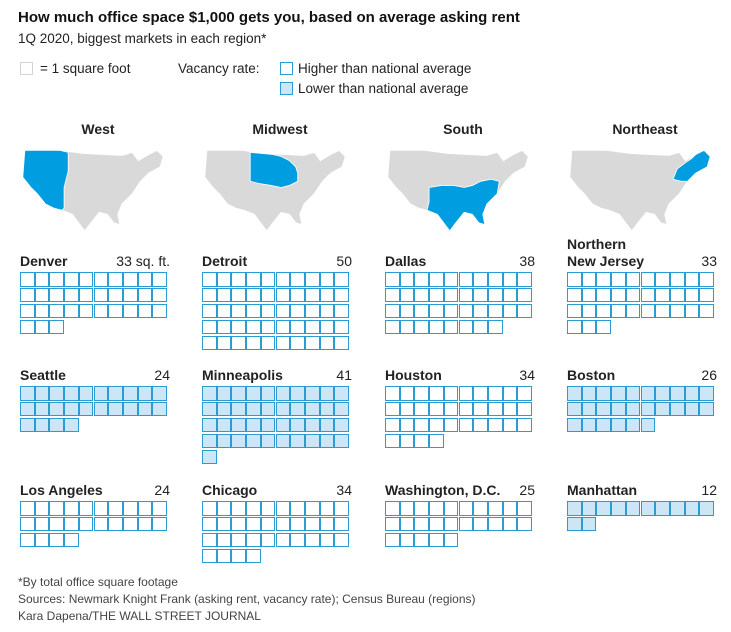 The height and width of the screenshot is (632, 731). Describe the element at coordinates (275, 190) in the screenshot. I see `us-map-midwest-highlight-icon` at that location.